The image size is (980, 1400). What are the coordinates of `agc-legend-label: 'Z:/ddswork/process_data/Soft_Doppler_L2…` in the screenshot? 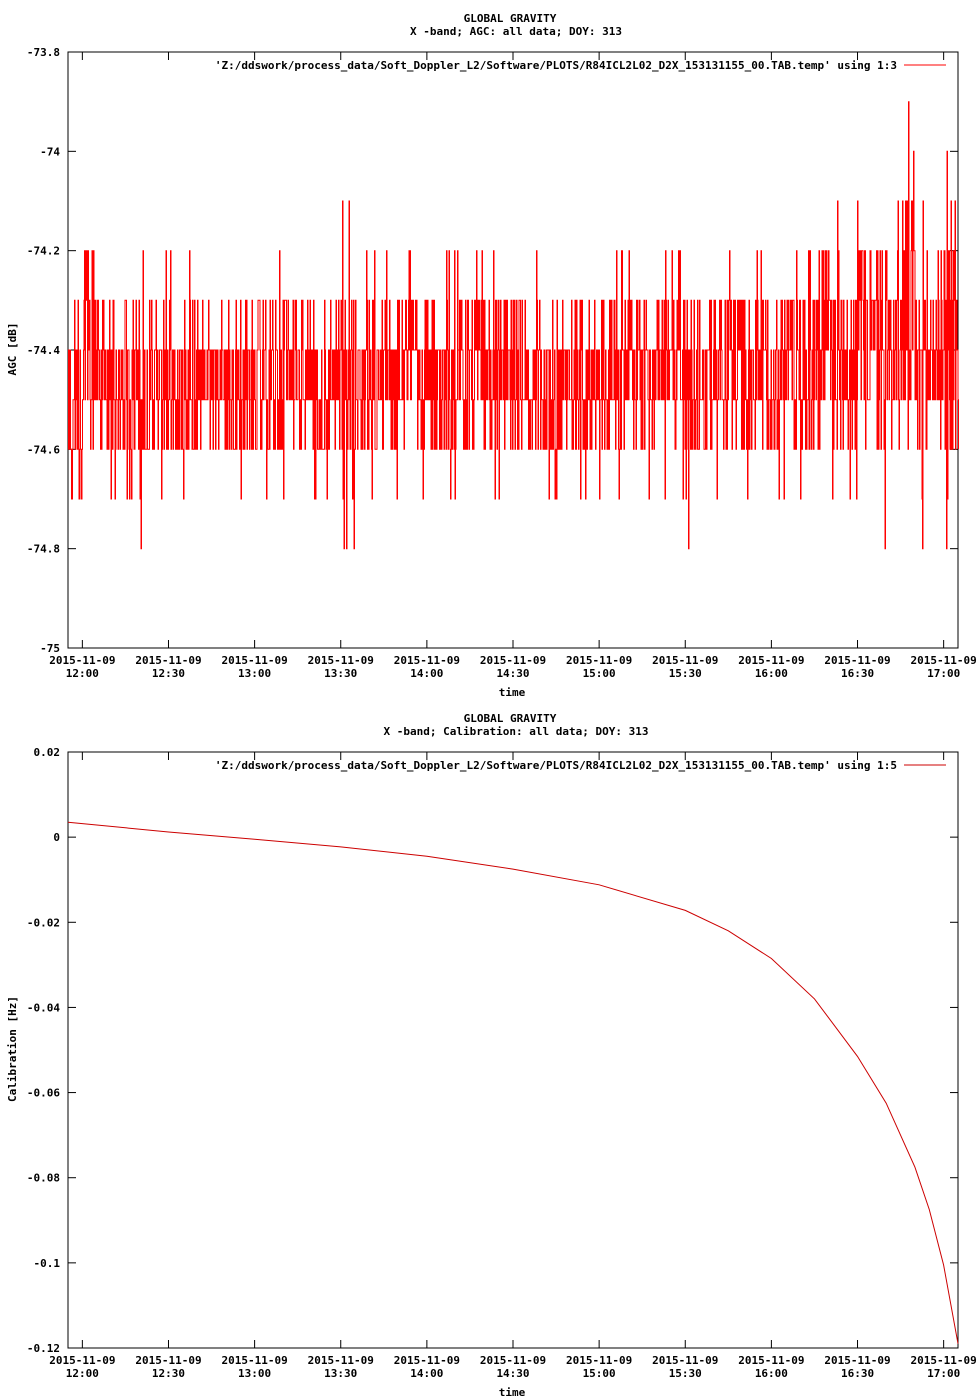 It's located at (556, 65).